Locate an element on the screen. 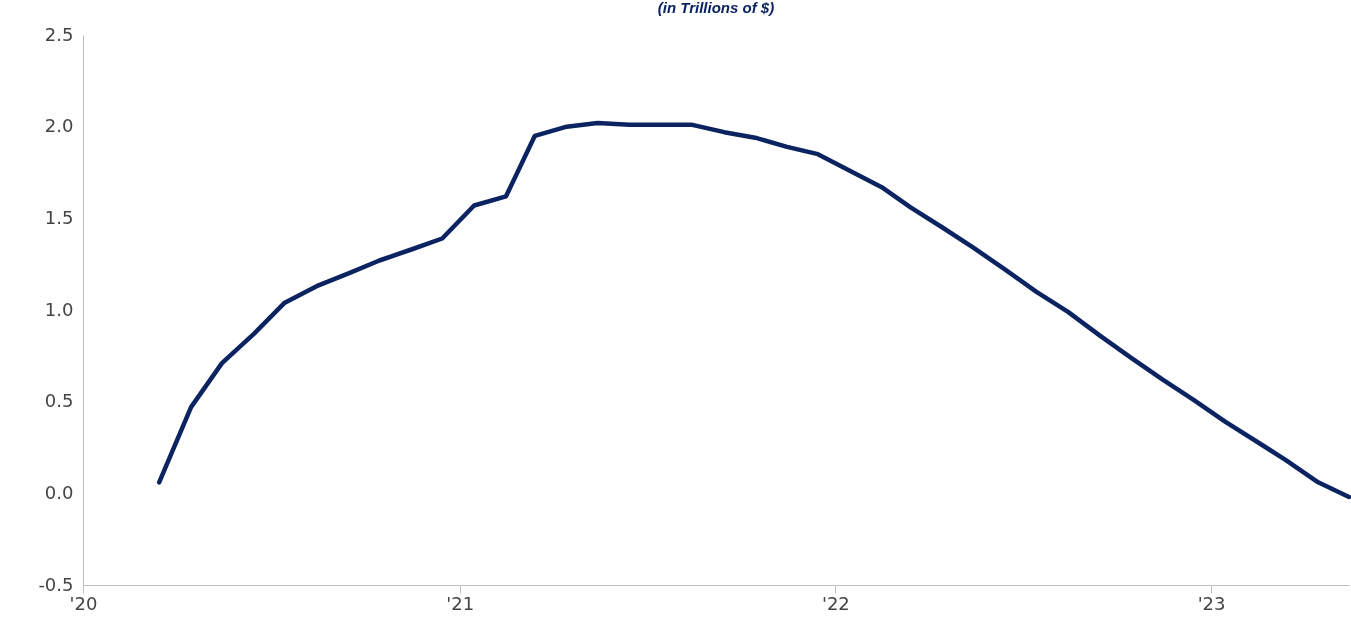 The image size is (1351, 635). y-tick-label: 0.5 is located at coordinates (59, 401).